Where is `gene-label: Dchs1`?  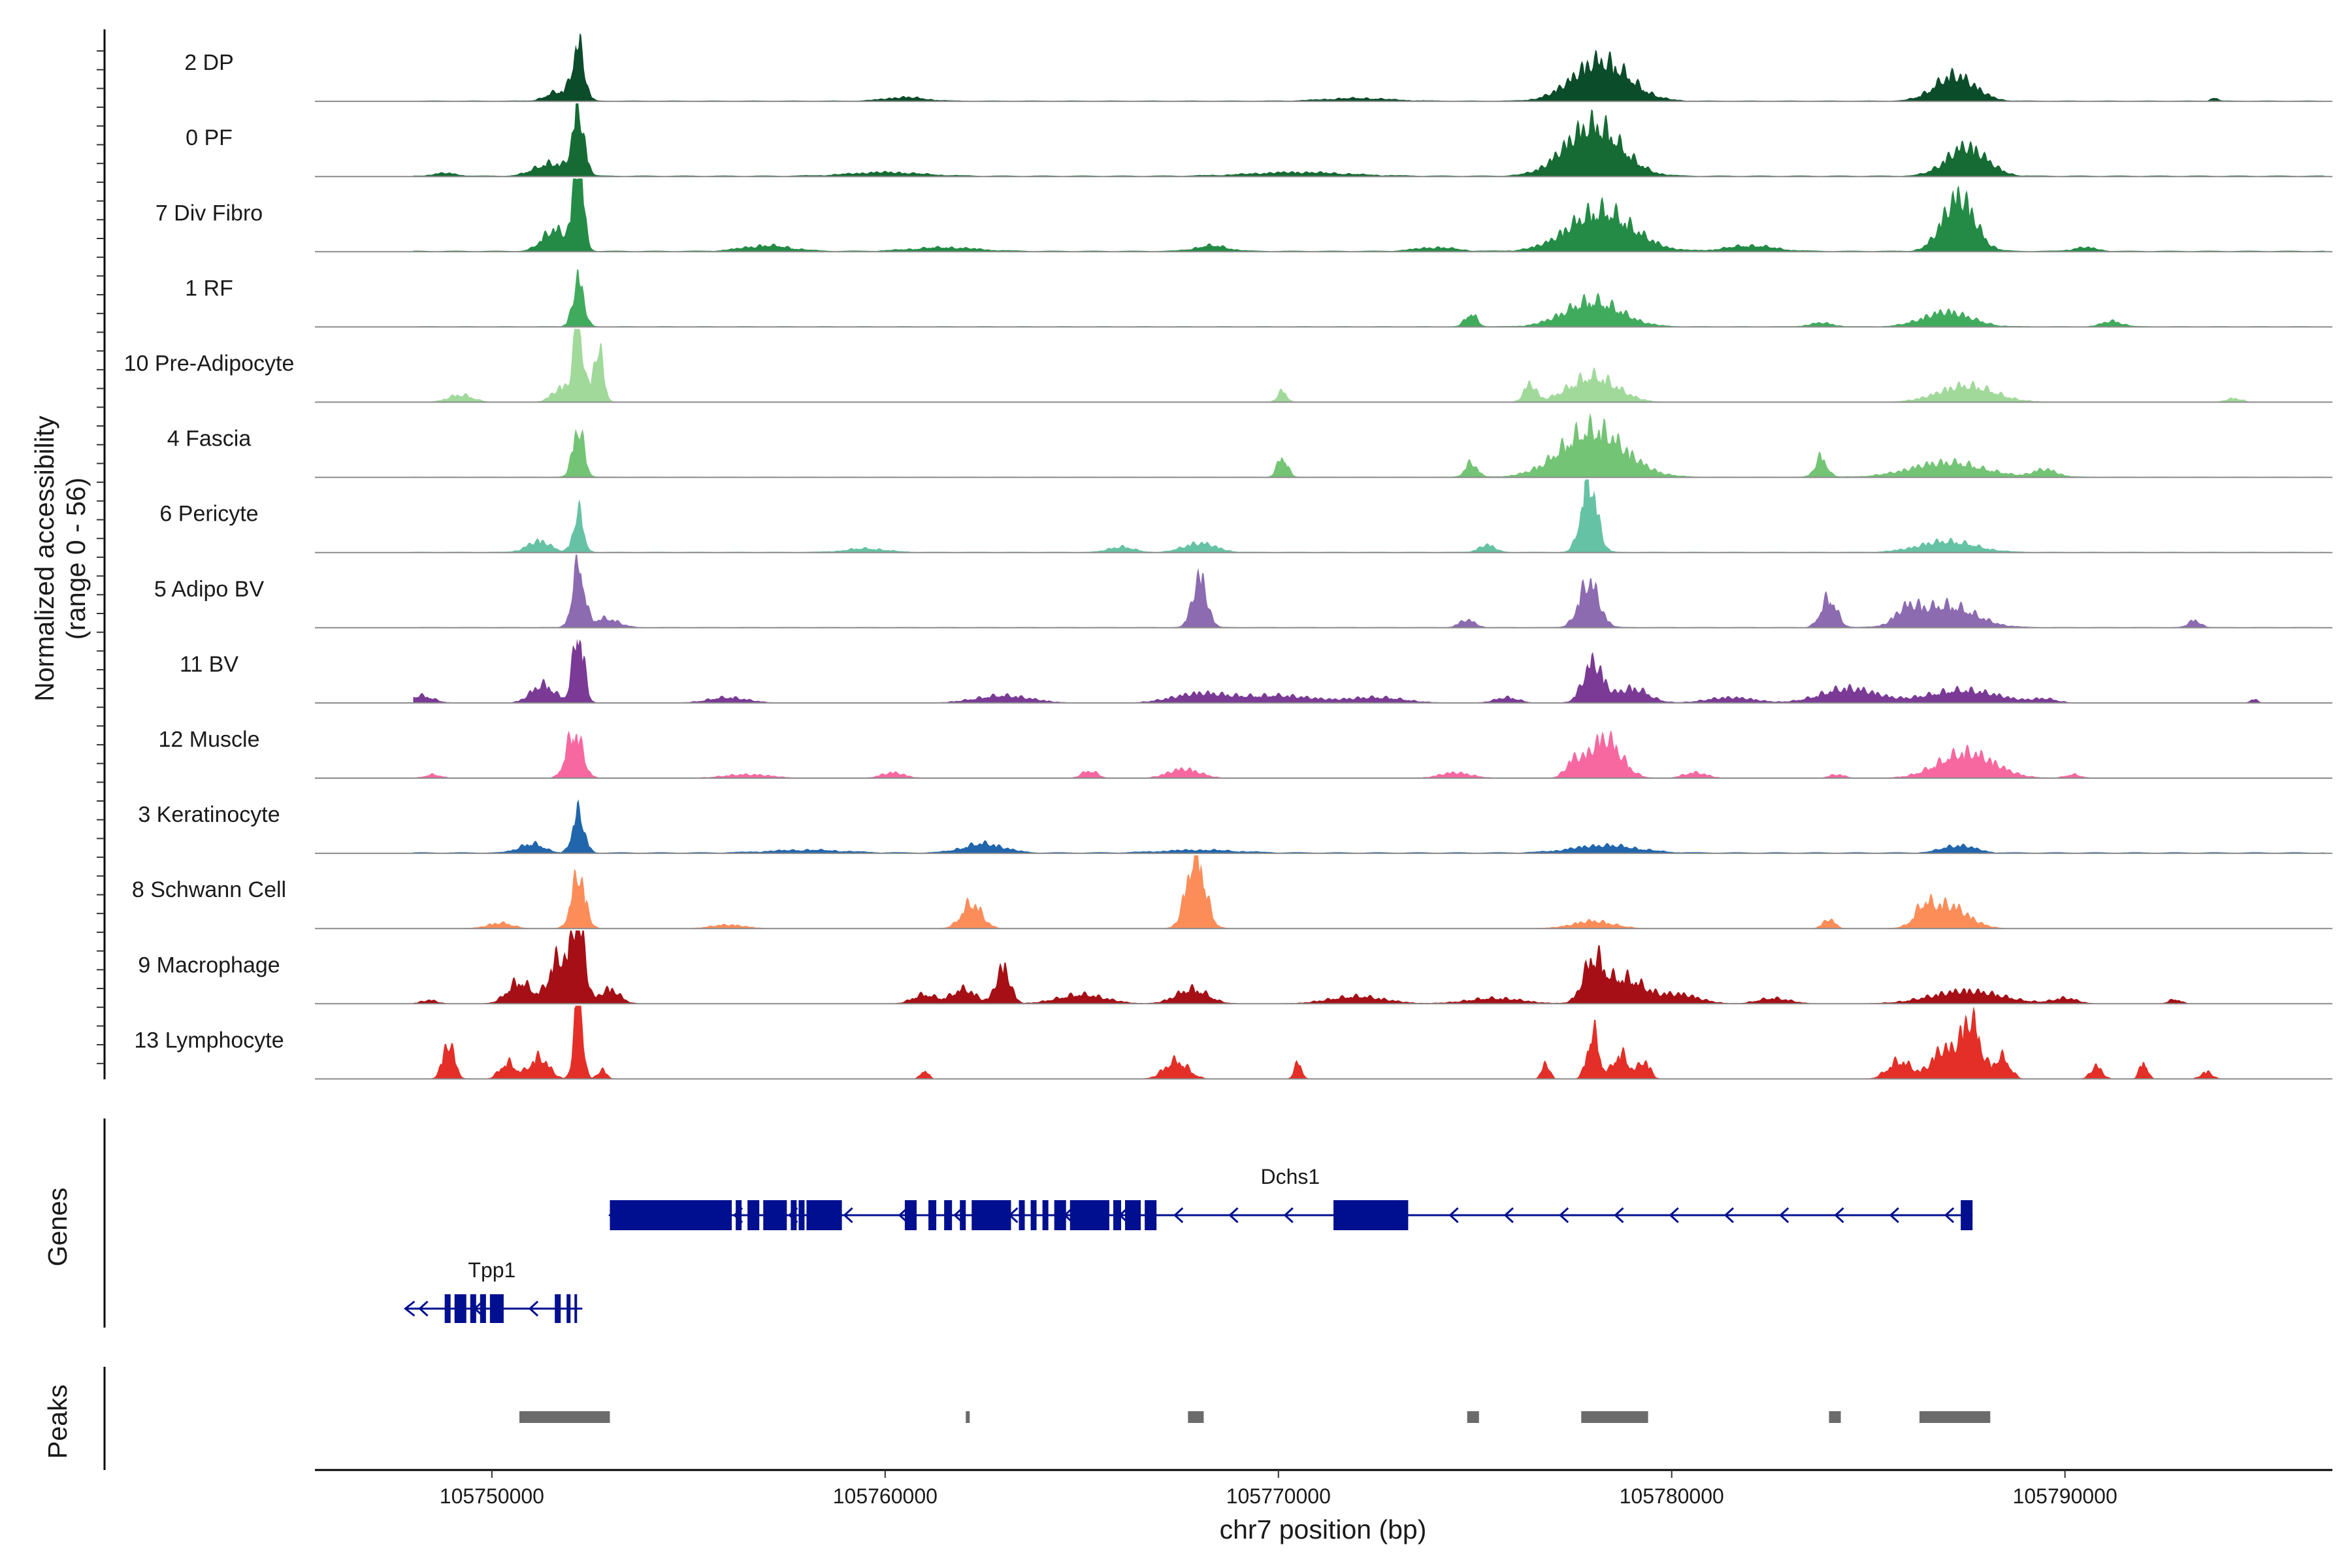 gene-label: Dchs1 is located at coordinates (1290, 1176).